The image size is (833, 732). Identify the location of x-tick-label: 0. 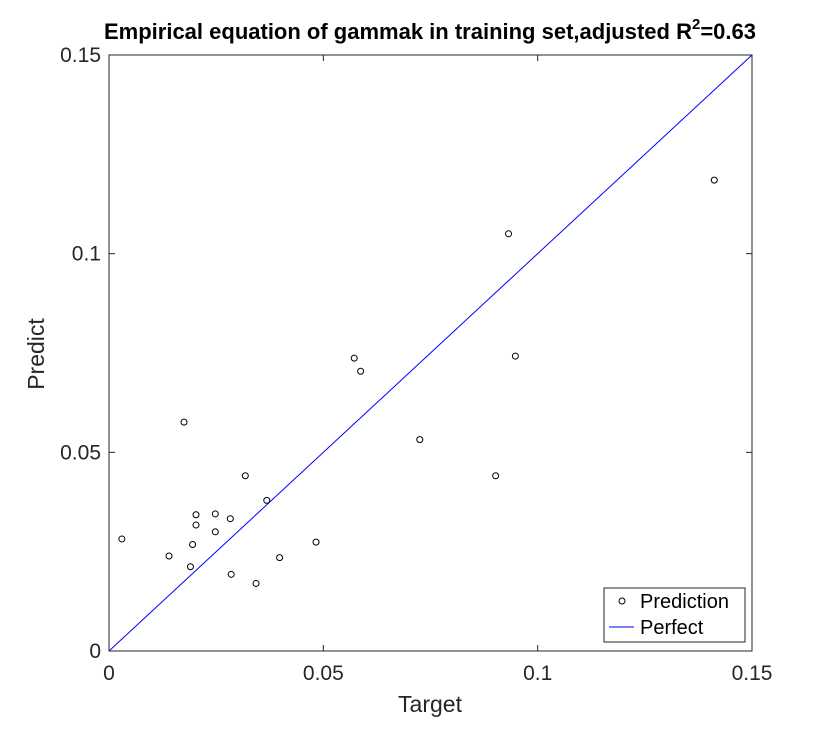
(109, 673).